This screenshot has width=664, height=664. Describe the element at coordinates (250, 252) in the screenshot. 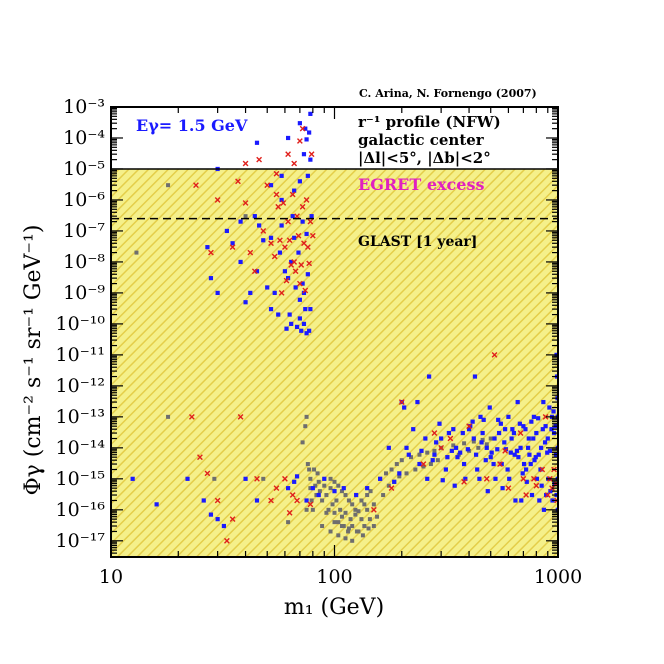

I see `red-models-point-21-b` at that location.